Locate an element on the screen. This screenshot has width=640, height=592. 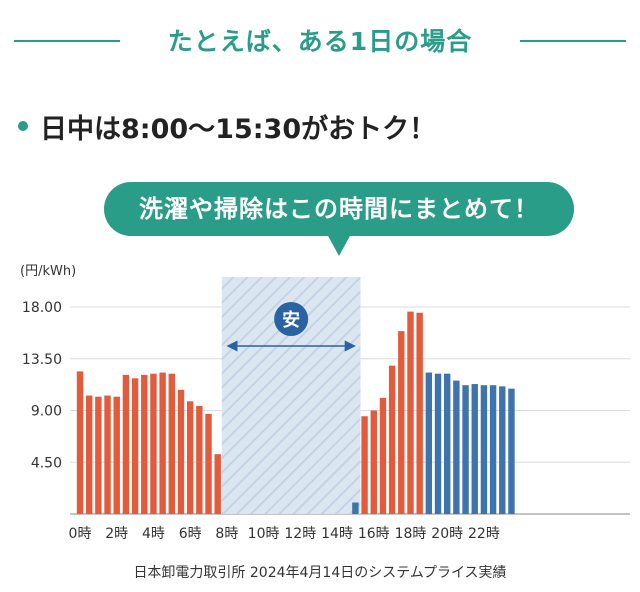
x-tick-label: 0時 is located at coordinates (80, 534).